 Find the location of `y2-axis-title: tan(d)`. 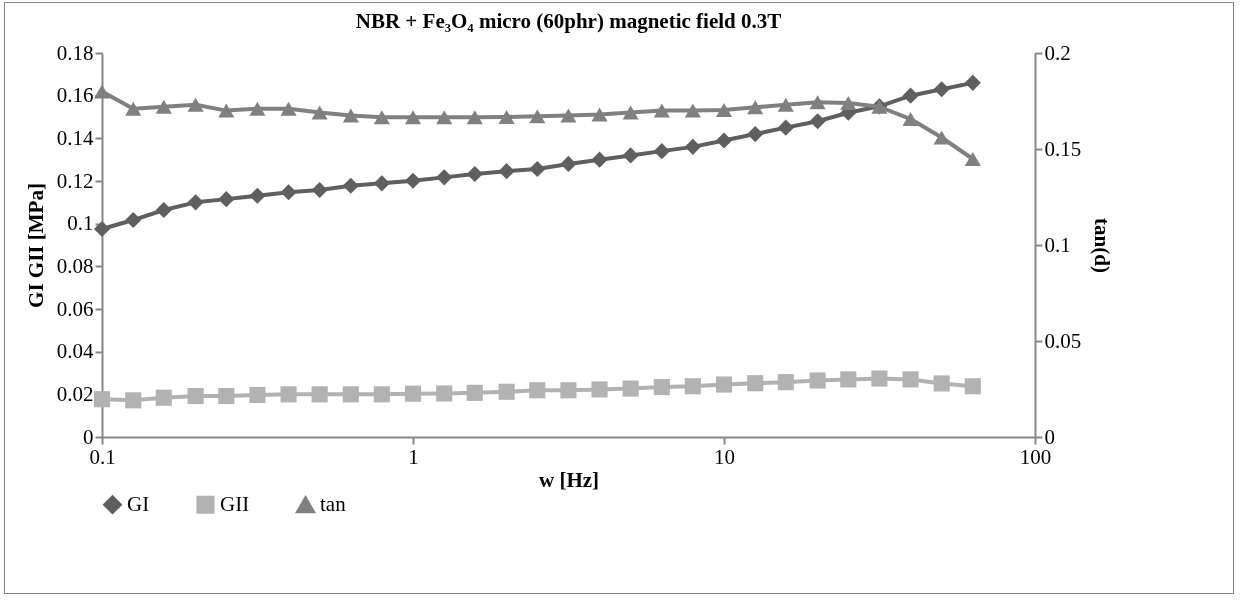

y2-axis-title: tan(d) is located at coordinates (1102, 245).